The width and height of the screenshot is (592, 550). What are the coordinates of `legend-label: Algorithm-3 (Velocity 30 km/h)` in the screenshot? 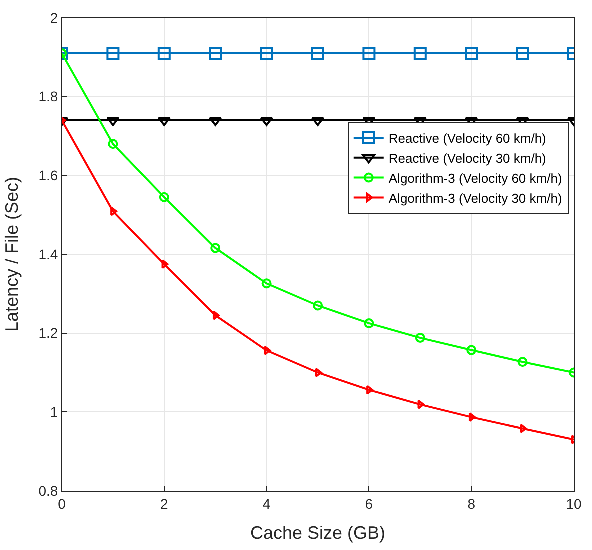 It's located at (475, 198).